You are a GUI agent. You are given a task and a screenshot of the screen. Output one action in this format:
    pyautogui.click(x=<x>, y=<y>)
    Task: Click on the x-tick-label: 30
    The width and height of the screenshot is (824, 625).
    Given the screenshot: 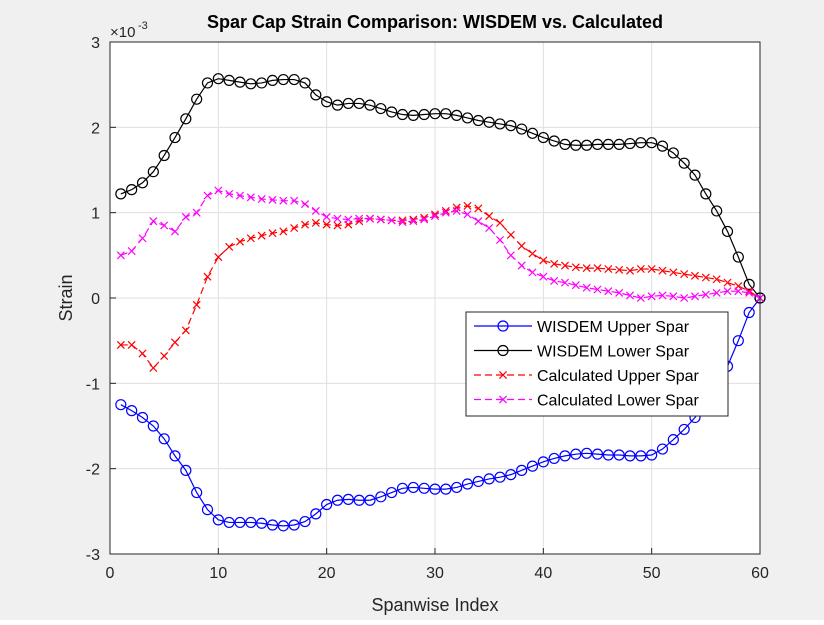 What is the action you would take?
    pyautogui.click(x=435, y=573)
    